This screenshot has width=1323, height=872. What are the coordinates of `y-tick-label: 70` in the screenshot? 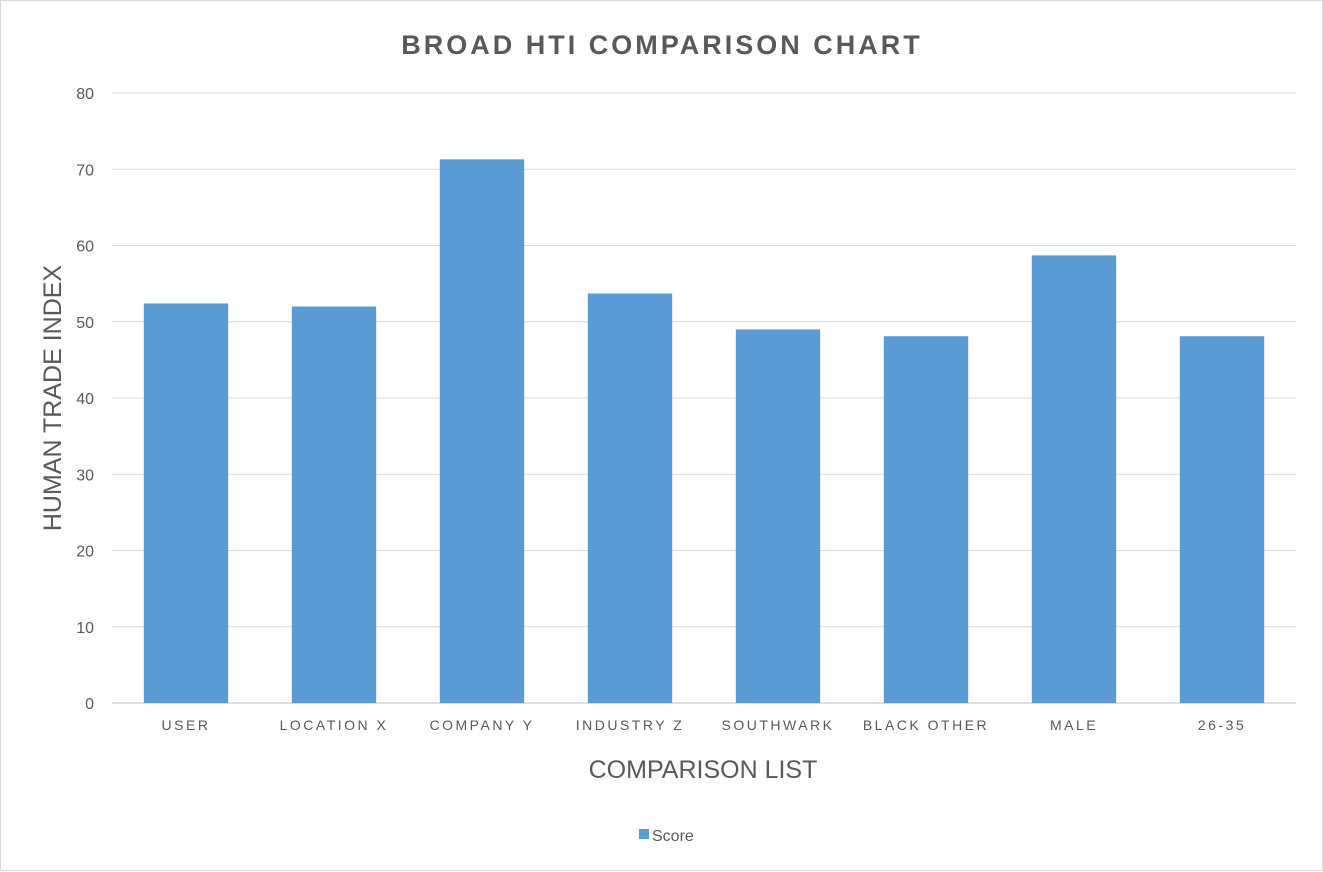 It's located at (85, 170).